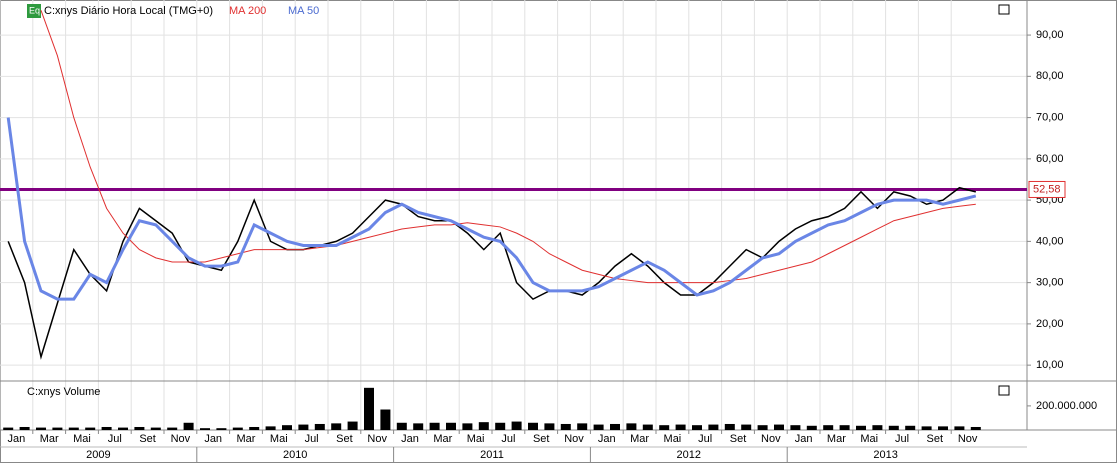  Describe the element at coordinates (295, 455) in the screenshot. I see `year-label: 2010` at that location.